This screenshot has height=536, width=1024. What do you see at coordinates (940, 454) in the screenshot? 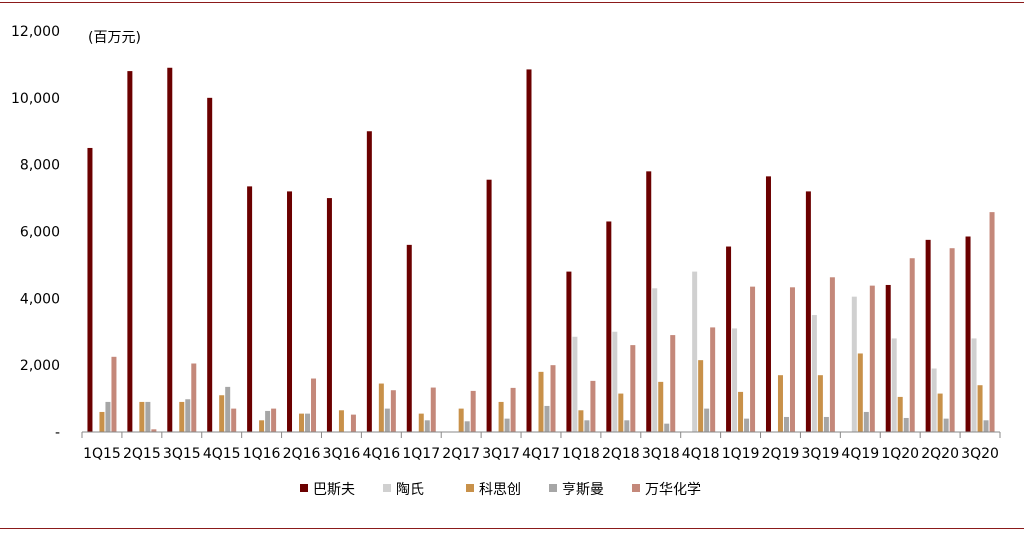
I see `x-tick-label: 2Q20` at bounding box center [940, 454].